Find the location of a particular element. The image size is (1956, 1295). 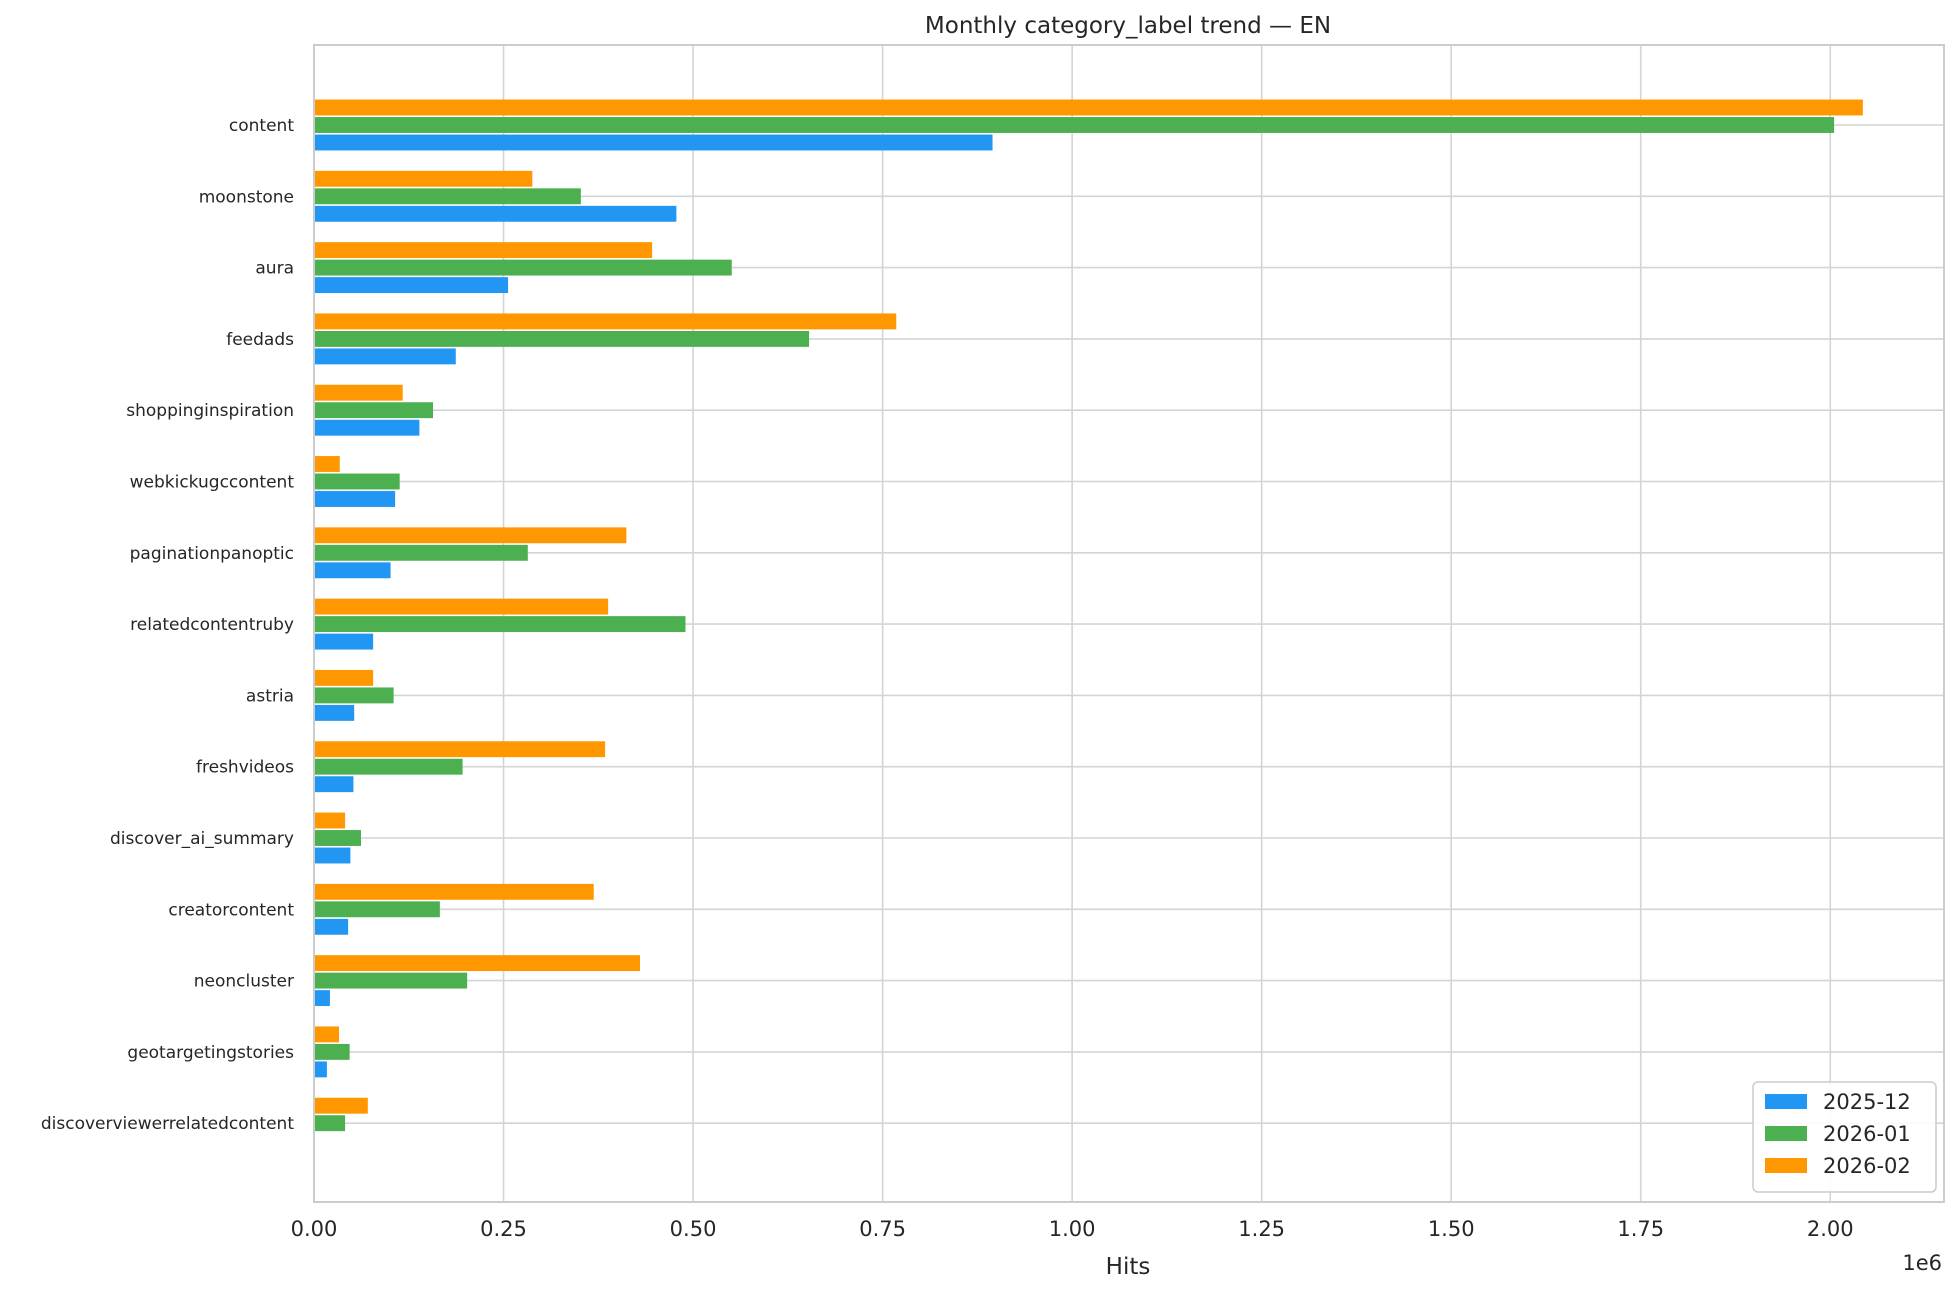

x-axis-tick-labels: 0.00 0.25 0.50 0.75 1.00 1.25 1.50 1.75 2.00 is located at coordinates (1072, 1229).